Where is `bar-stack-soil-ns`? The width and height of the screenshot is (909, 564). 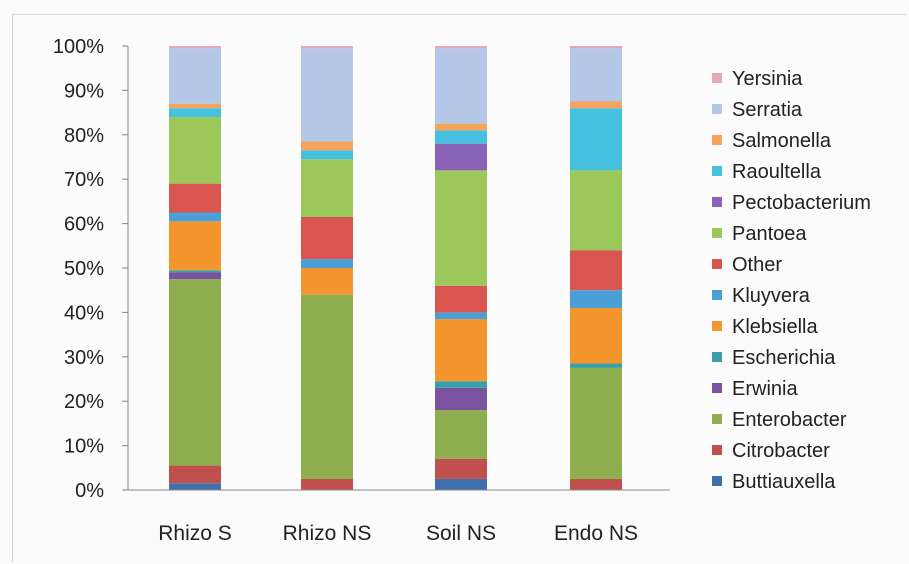
bar-stack-soil-ns is located at coordinates (461, 268).